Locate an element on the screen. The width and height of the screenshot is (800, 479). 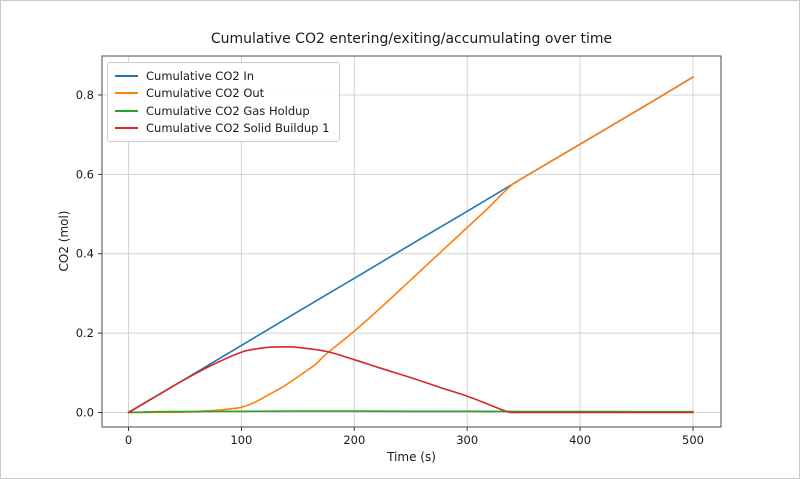
legend-label: Cumulative CO2 Solid Buildup 1 is located at coordinates (238, 128).